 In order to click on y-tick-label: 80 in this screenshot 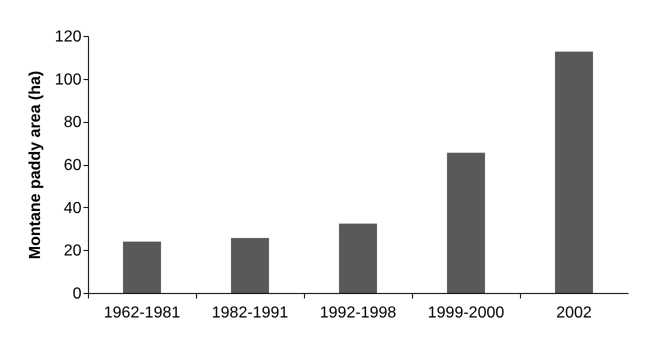, I will do `click(73, 123)`.